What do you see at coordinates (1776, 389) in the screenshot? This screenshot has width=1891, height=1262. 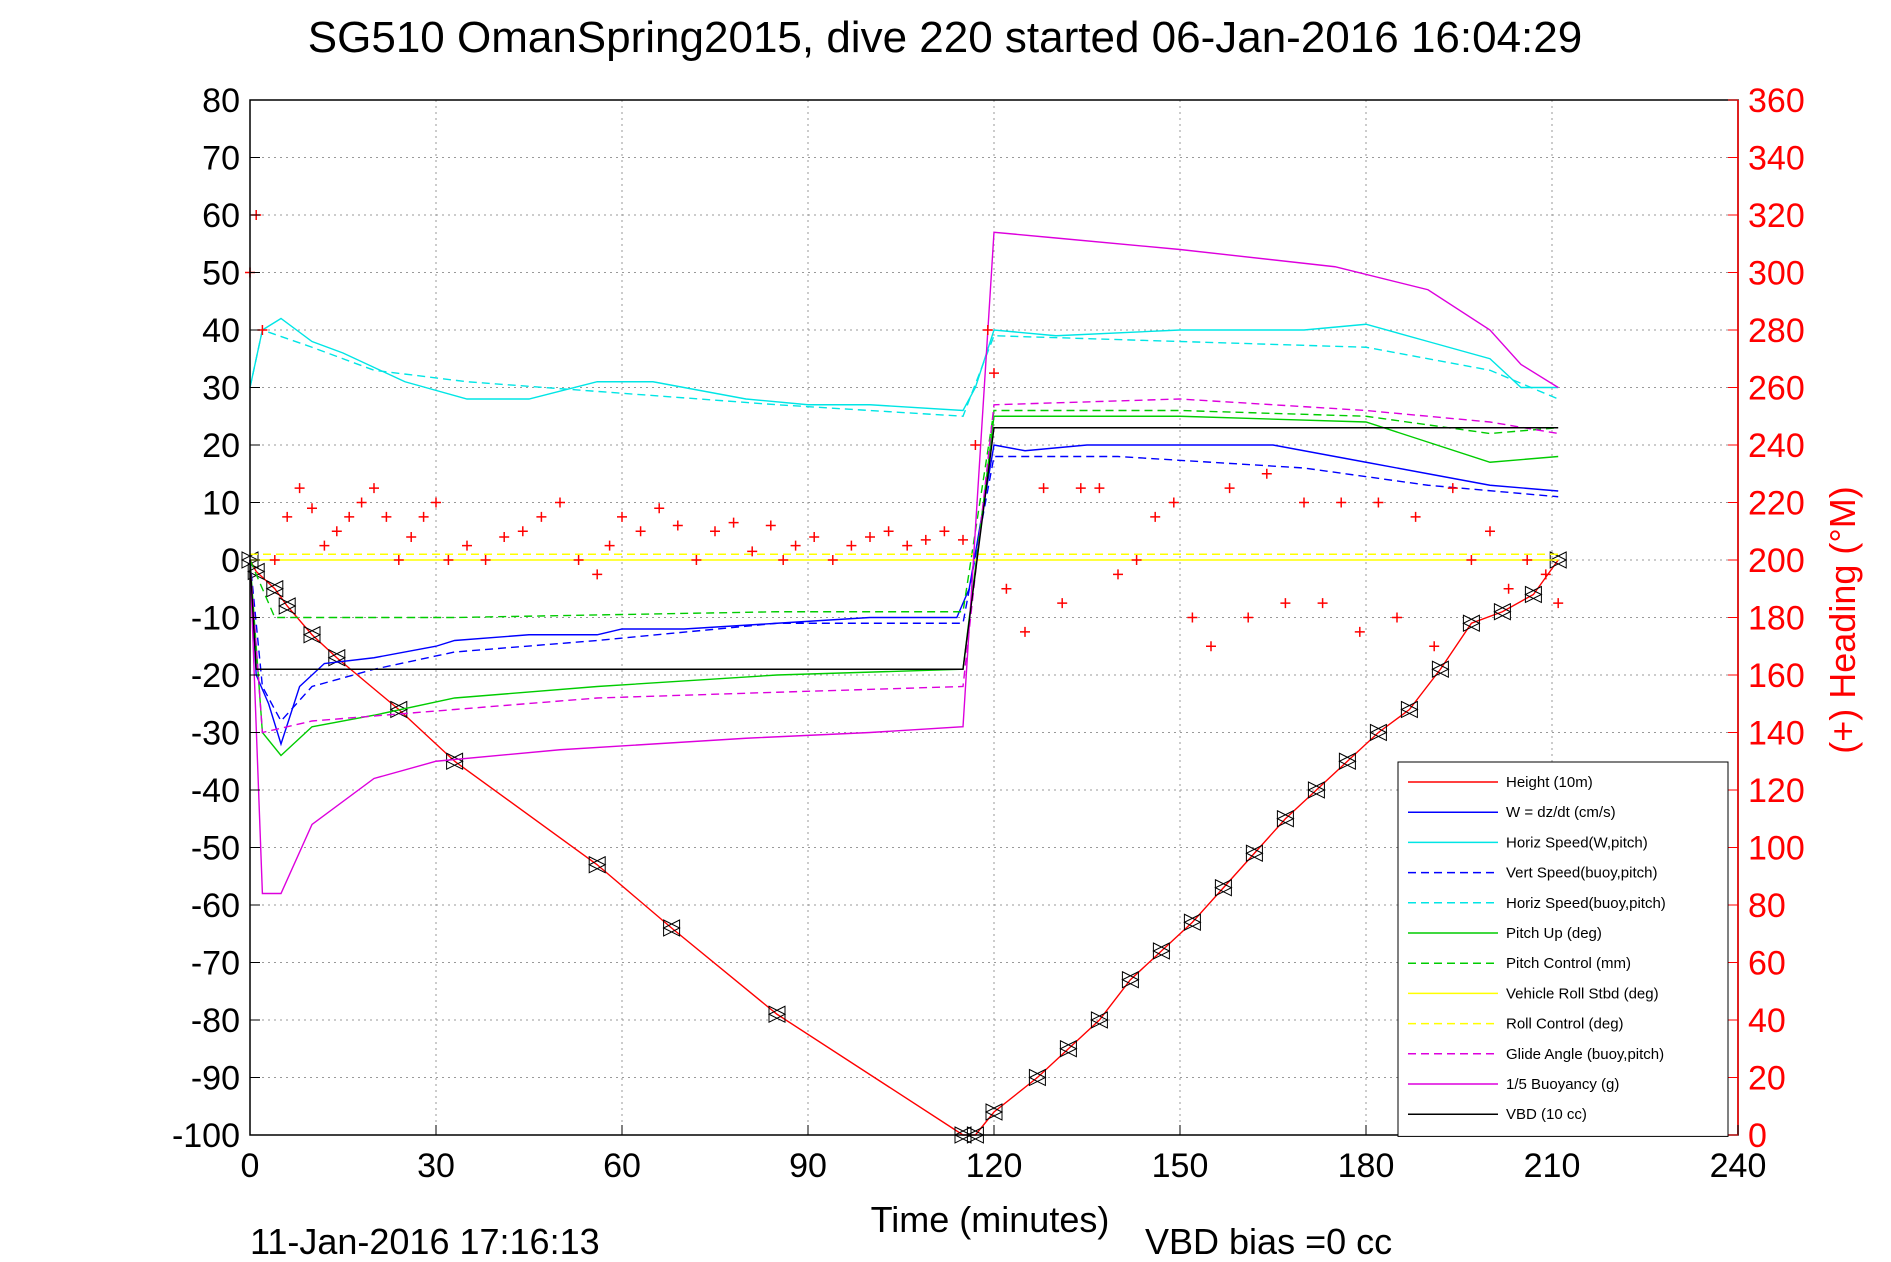 I see `right-tick-label: 260` at bounding box center [1776, 389].